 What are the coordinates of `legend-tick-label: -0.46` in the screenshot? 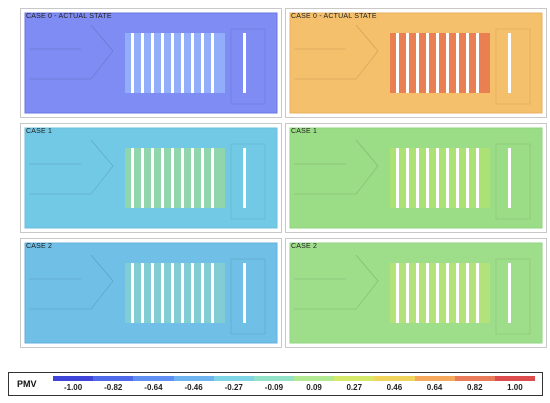 It's located at (193, 387).